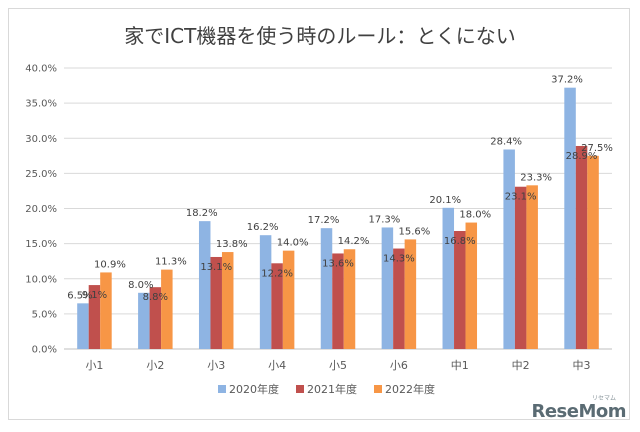 The image size is (640, 432). I want to click on x-tick-label: 小5, so click(338, 365).